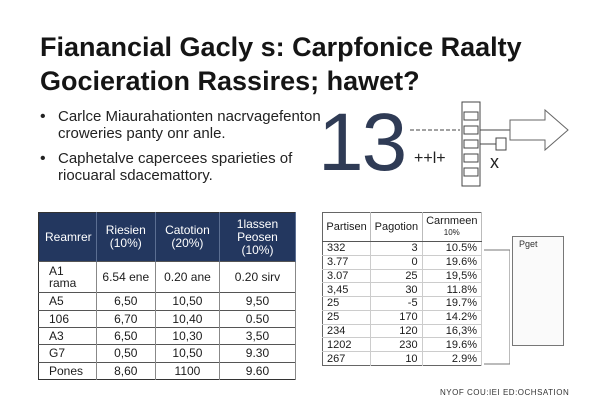 The width and height of the screenshot is (600, 400). What do you see at coordinates (347, 227) in the screenshot?
I see `column-header: Partisen` at bounding box center [347, 227].